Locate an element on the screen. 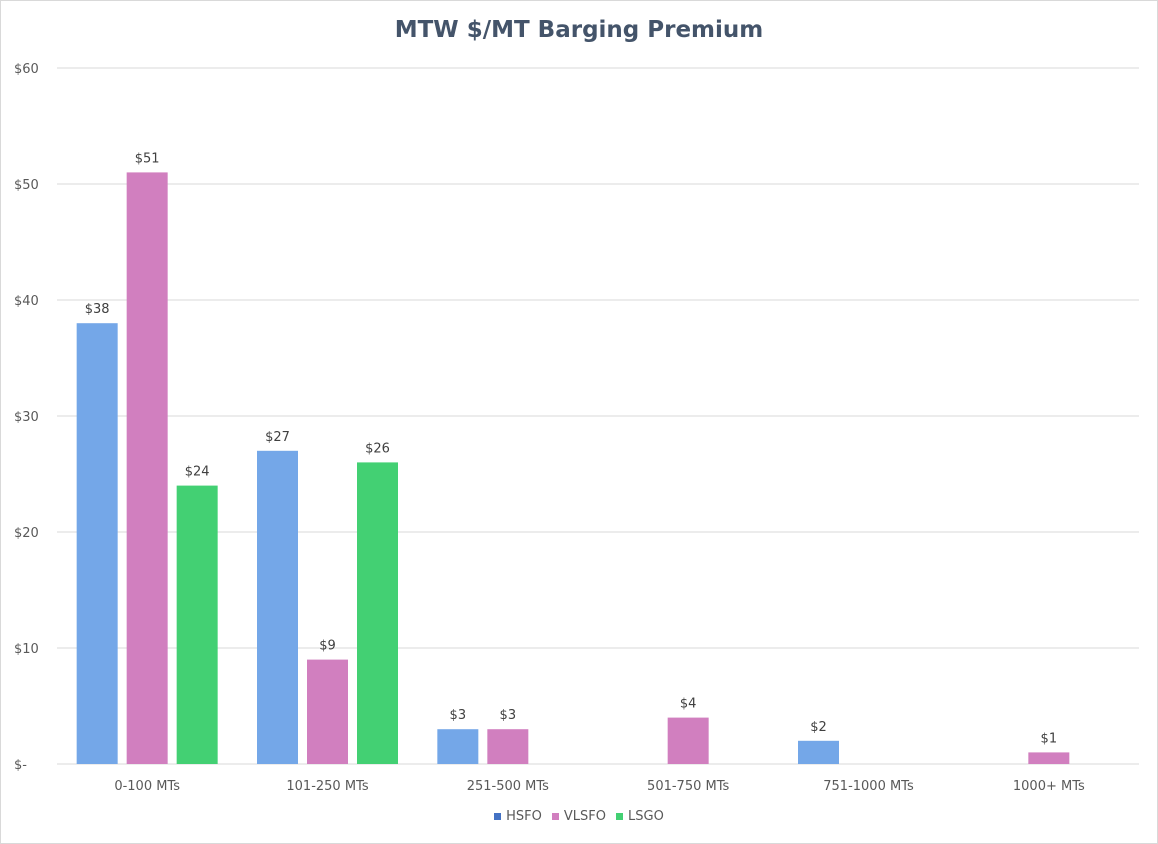 Image resolution: width=1158 pixels, height=844 pixels. y-tick-label: $60 is located at coordinates (26, 69).